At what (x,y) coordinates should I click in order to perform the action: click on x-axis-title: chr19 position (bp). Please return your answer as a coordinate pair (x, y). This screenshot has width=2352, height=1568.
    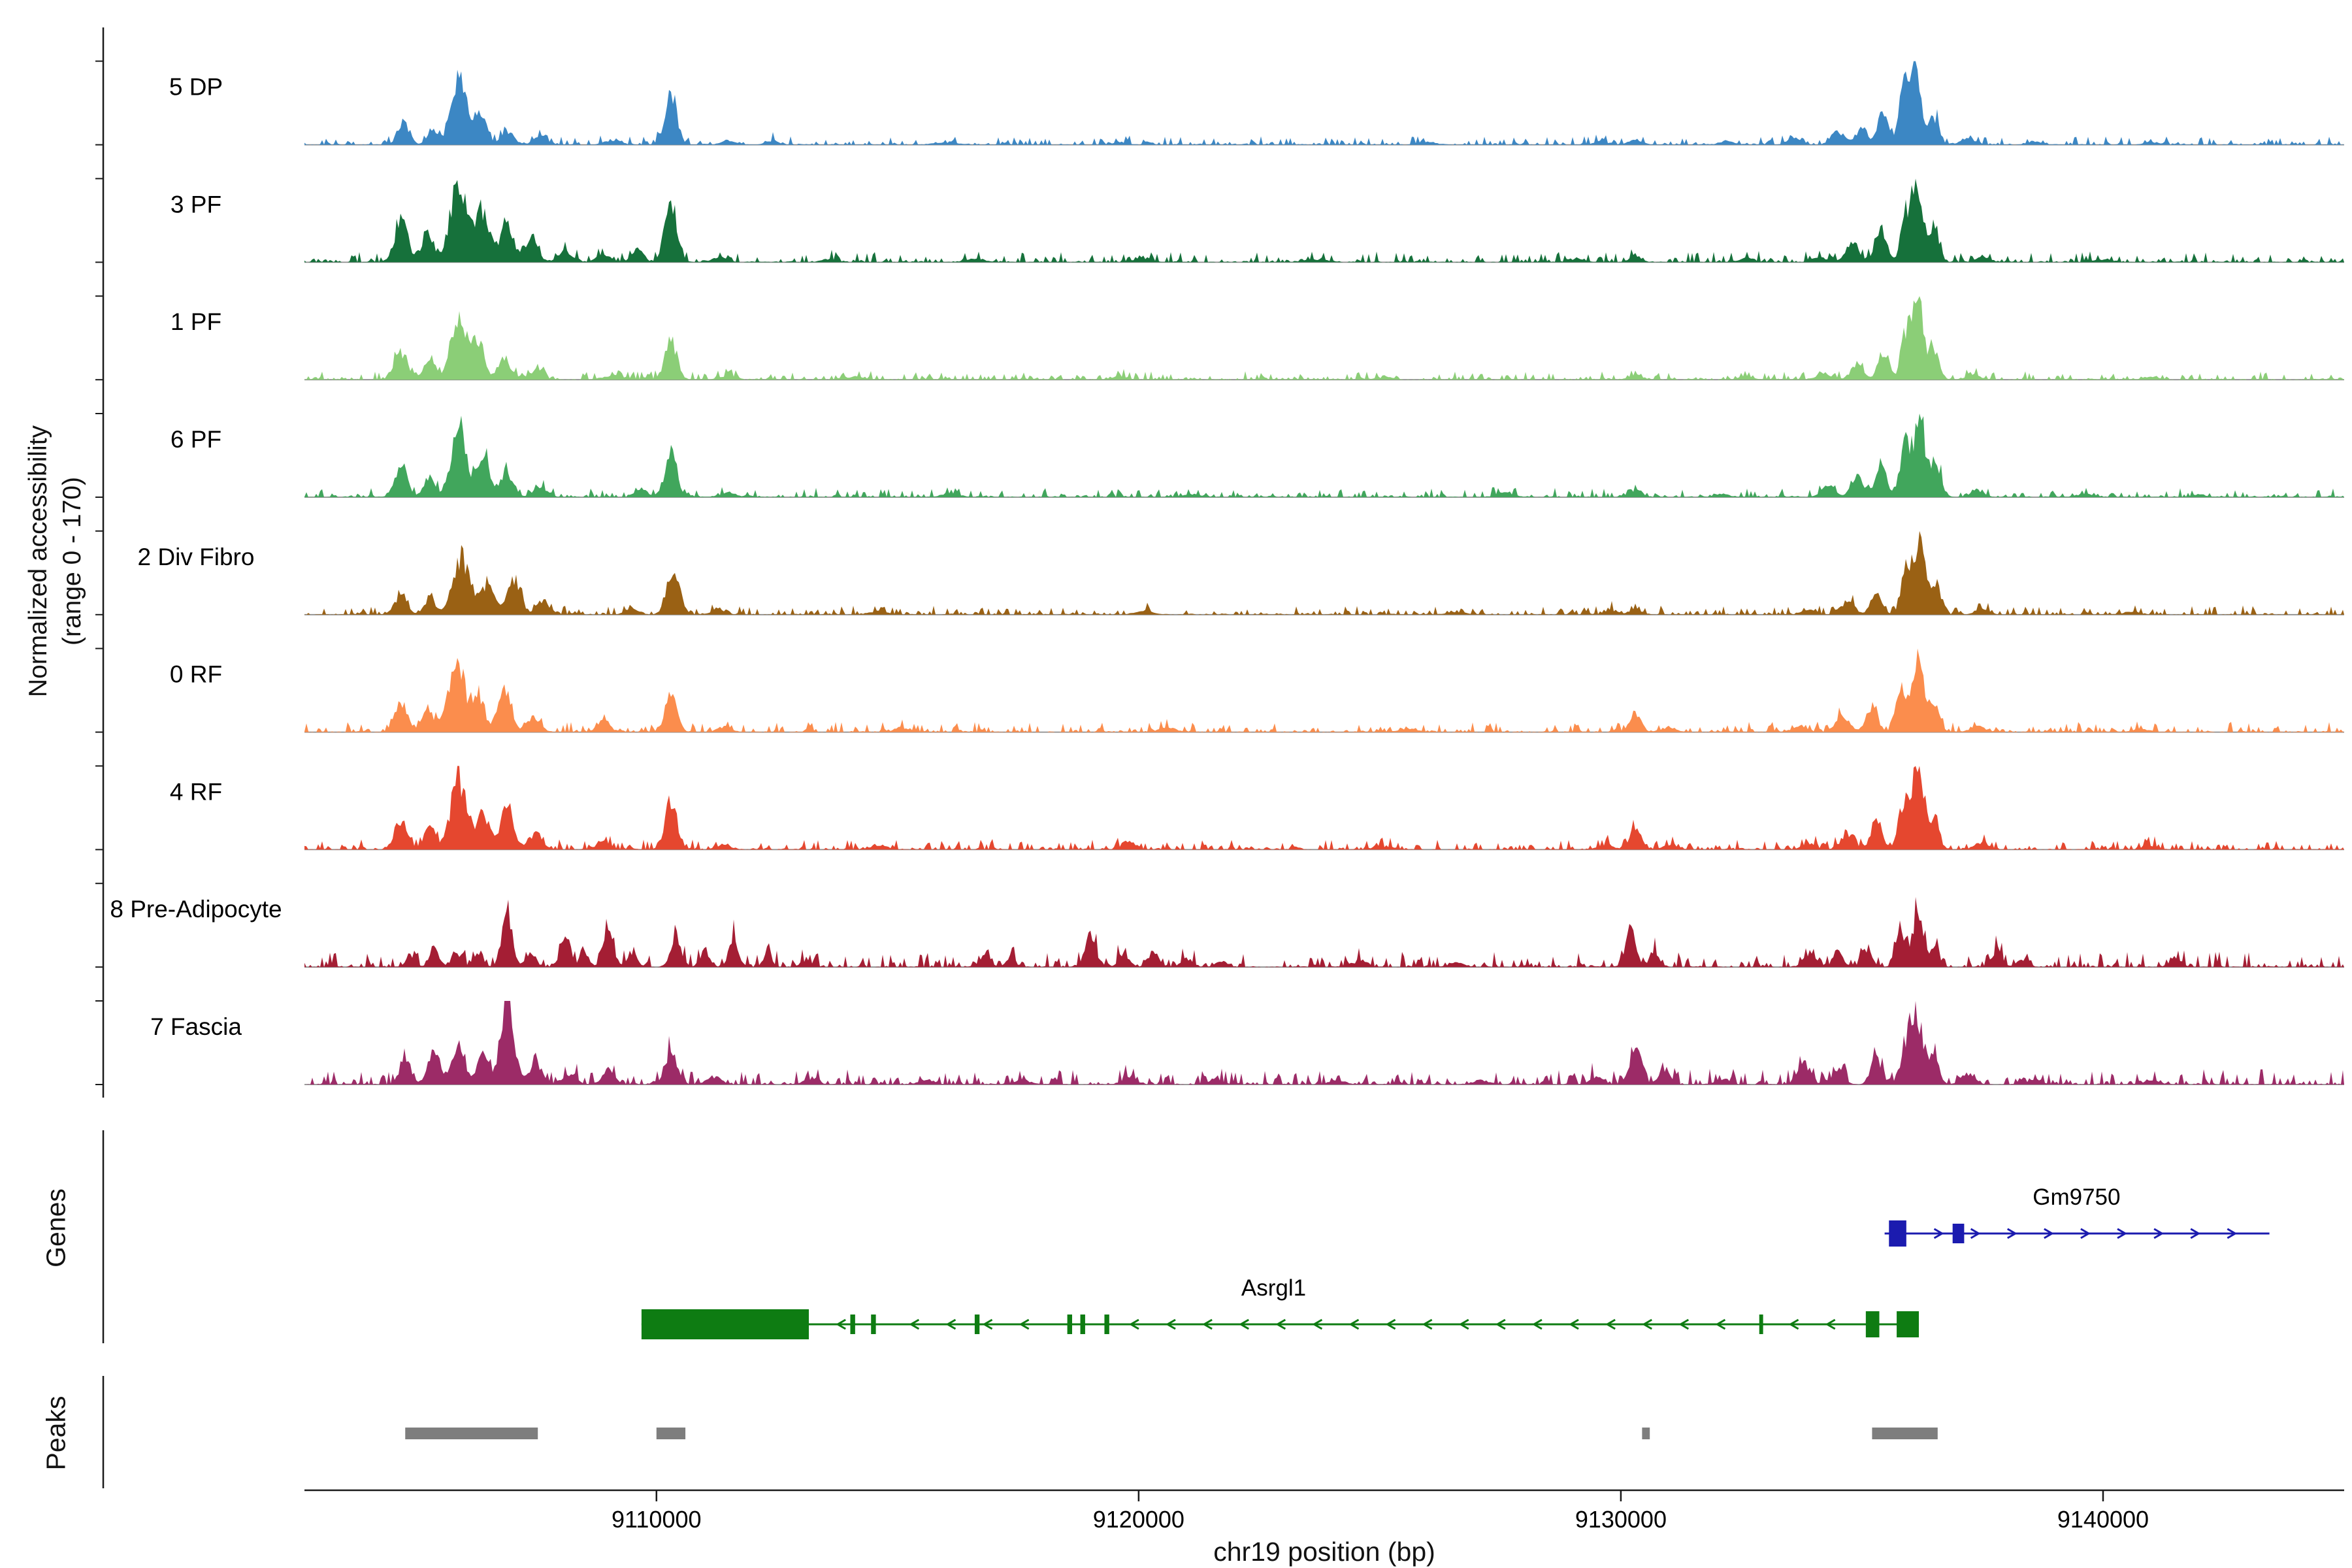
    Looking at the image, I should click on (1324, 1552).